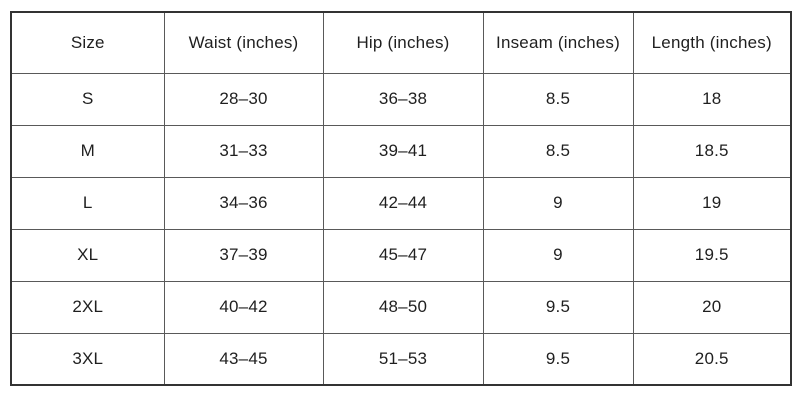 The width and height of the screenshot is (800, 400). I want to click on cell-waist: 31–33, so click(243, 151).